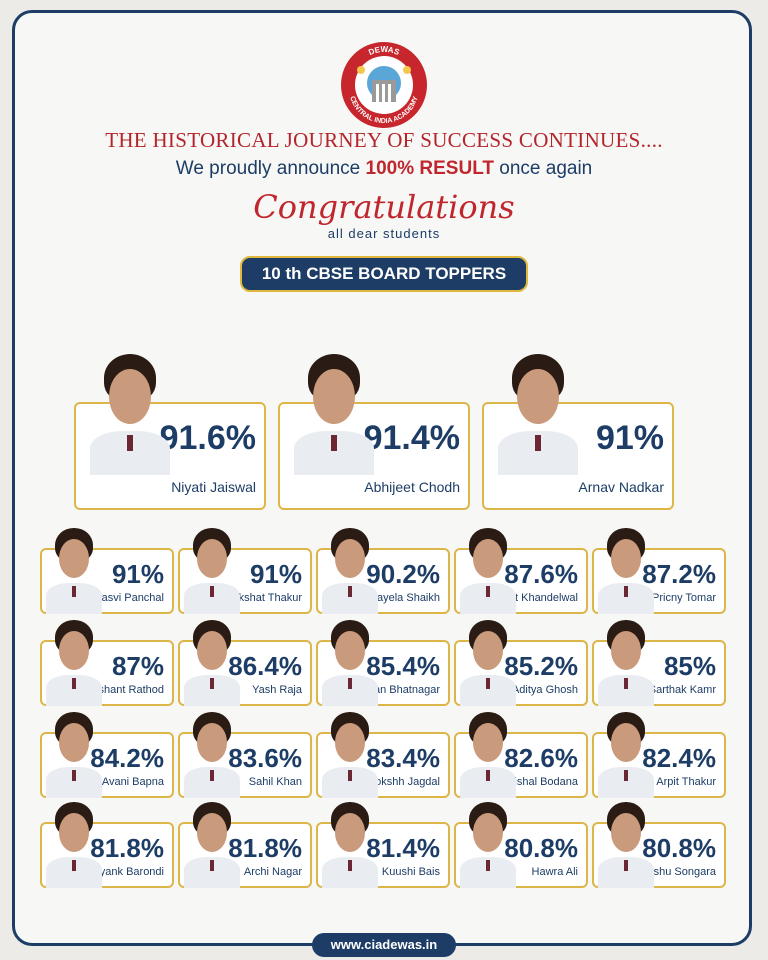 The width and height of the screenshot is (768, 960). I want to click on topper-percent: 91.6%, so click(207, 438).